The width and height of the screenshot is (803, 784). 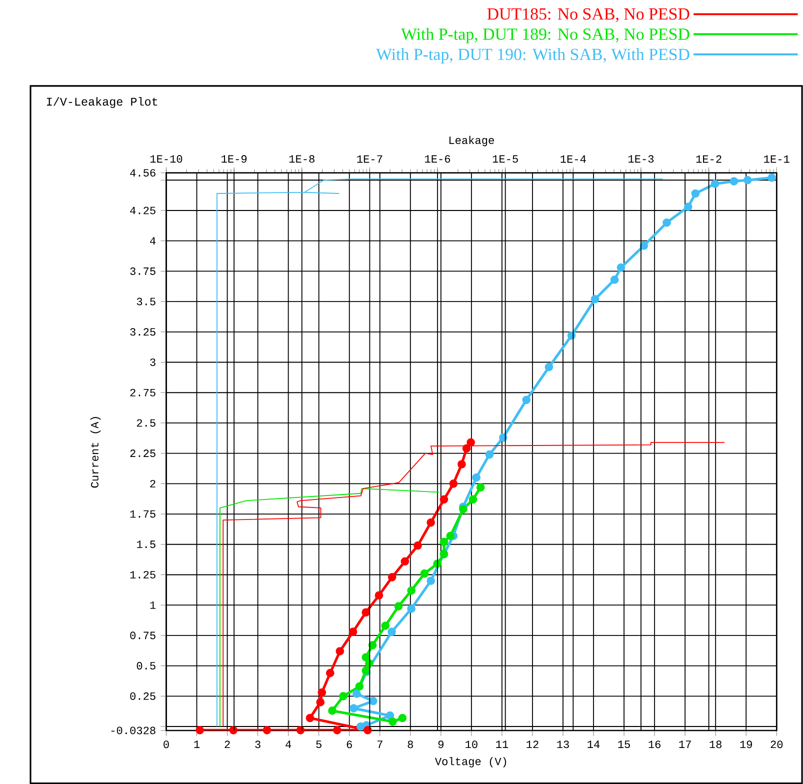 I want to click on y-tick-label: 3.75, so click(x=143, y=271).